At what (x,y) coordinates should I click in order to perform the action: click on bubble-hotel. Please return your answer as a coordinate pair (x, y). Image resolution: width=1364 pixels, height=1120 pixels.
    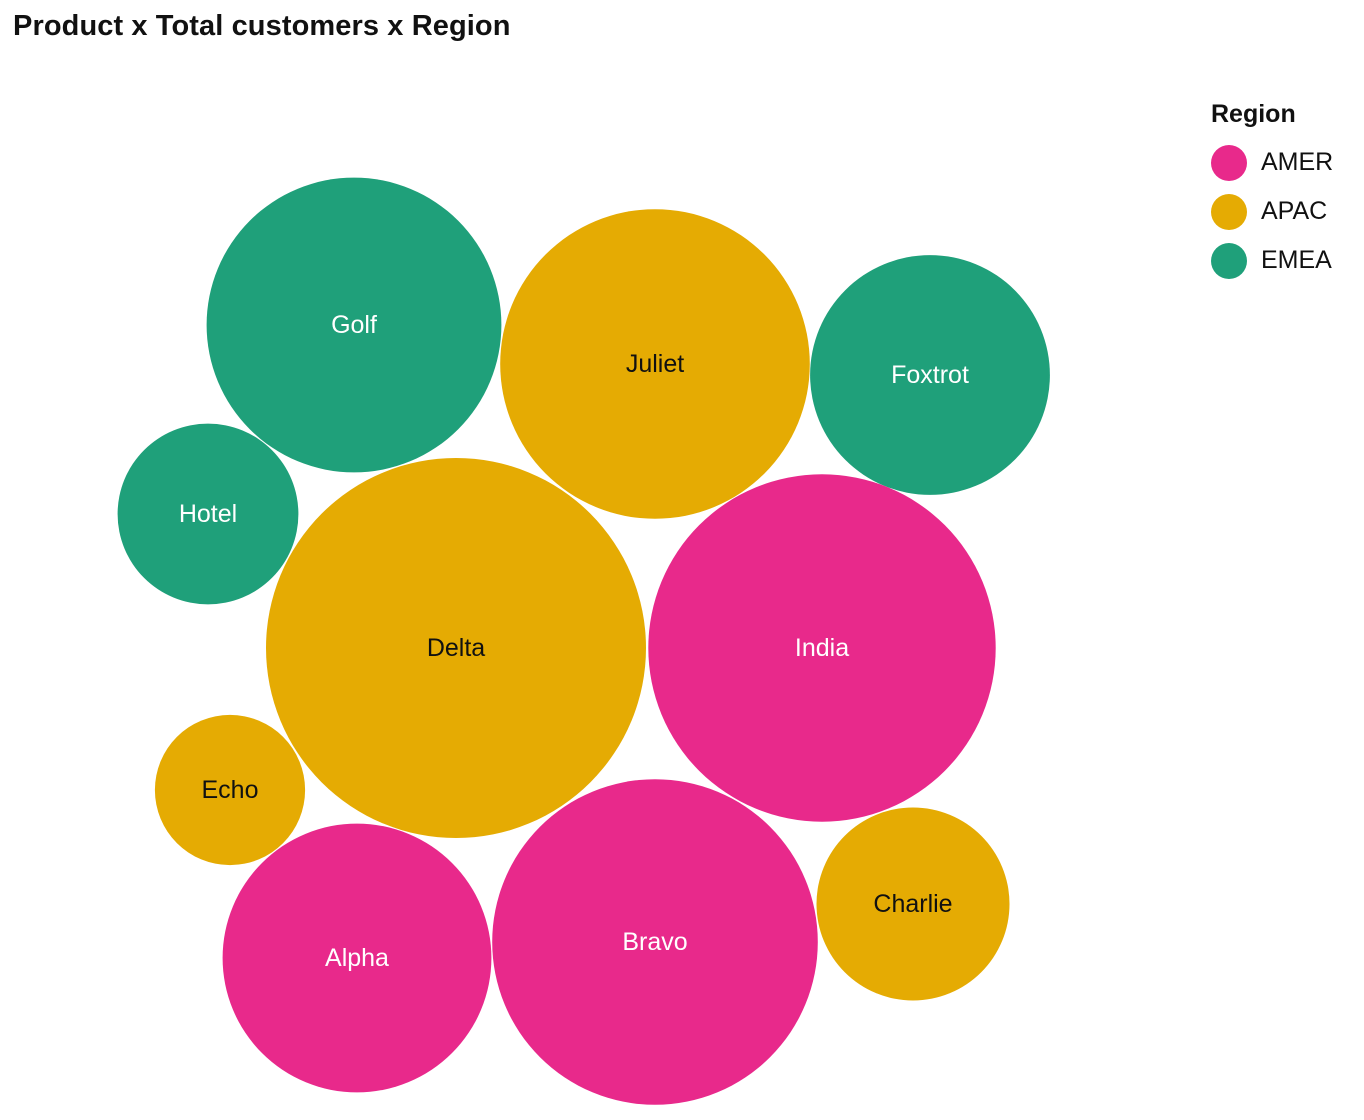
    Looking at the image, I should click on (208, 514).